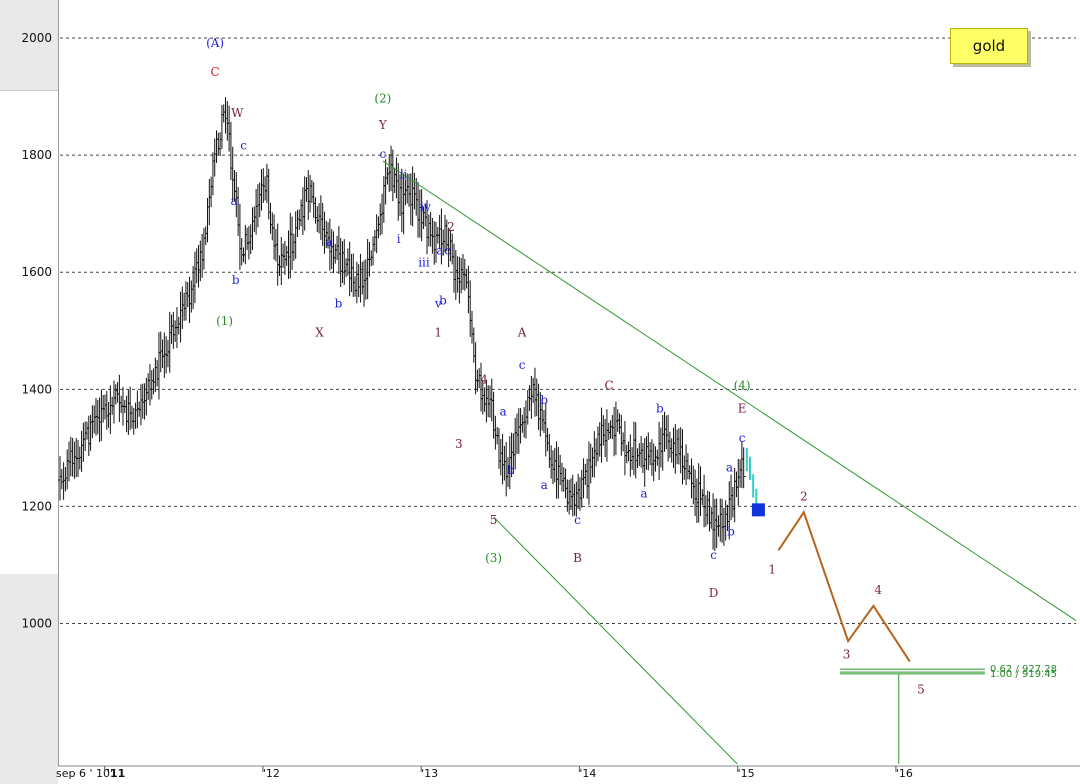 The width and height of the screenshot is (1080, 784). What do you see at coordinates (36, 272) in the screenshot?
I see `y-tick-label: 1600` at bounding box center [36, 272].